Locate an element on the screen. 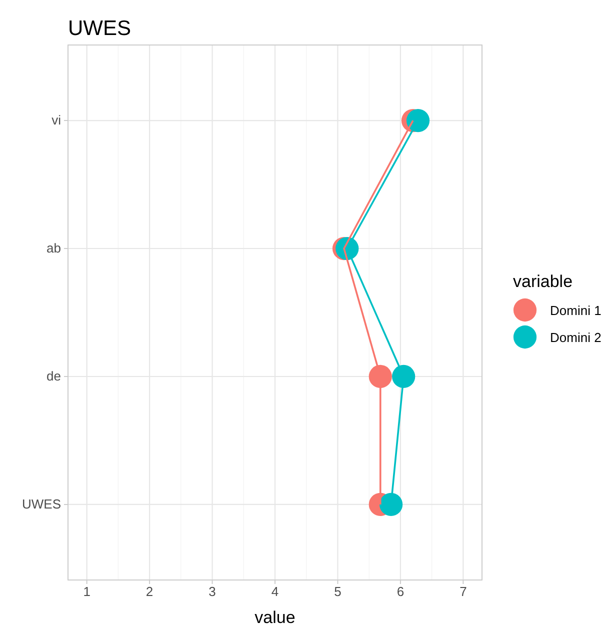  x-tick-label: 4 is located at coordinates (275, 592).